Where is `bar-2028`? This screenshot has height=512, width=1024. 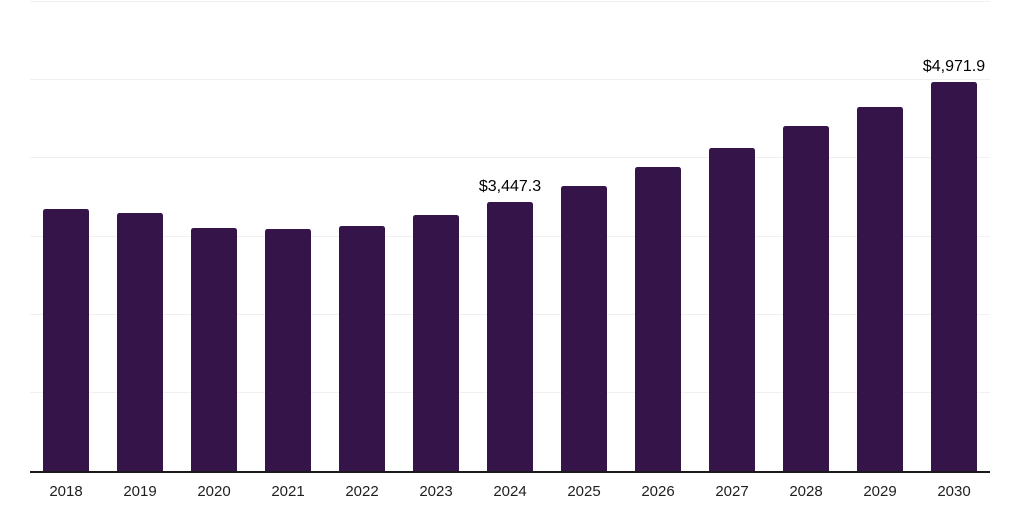
bar-2028 is located at coordinates (806, 298).